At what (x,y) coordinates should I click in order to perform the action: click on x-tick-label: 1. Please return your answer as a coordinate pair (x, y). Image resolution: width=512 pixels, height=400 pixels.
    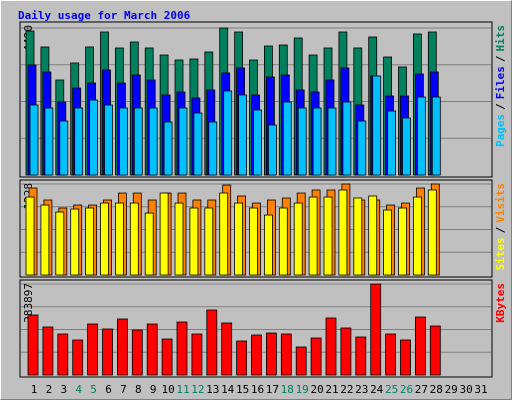
    Looking at the image, I should click on (34, 389).